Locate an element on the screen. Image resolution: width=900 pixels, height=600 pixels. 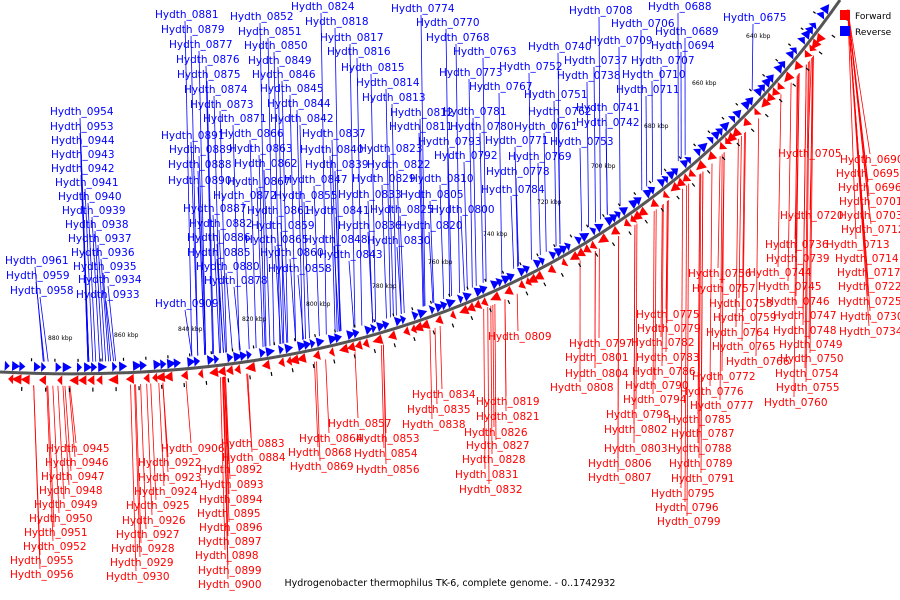
gene-label: Hydth_0848 is located at coordinates (336, 240).